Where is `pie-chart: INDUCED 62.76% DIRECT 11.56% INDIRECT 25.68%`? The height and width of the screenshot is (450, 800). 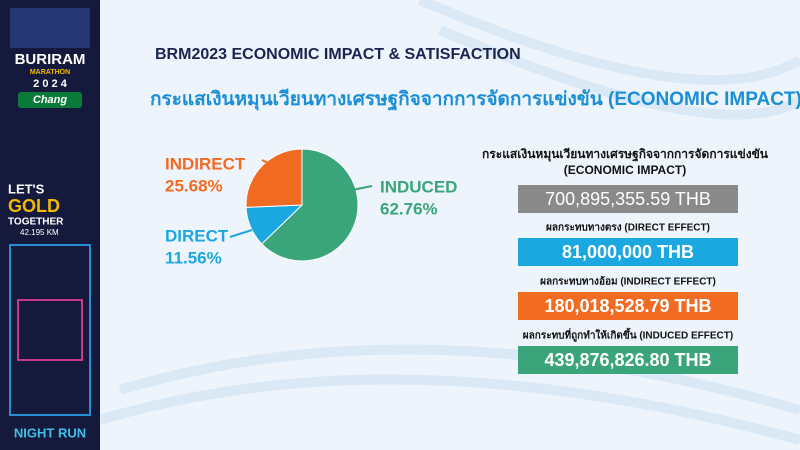
pie-chart: INDUCED 62.76% DIRECT 11.56% INDIRECT 25.68% is located at coordinates (311, 207).